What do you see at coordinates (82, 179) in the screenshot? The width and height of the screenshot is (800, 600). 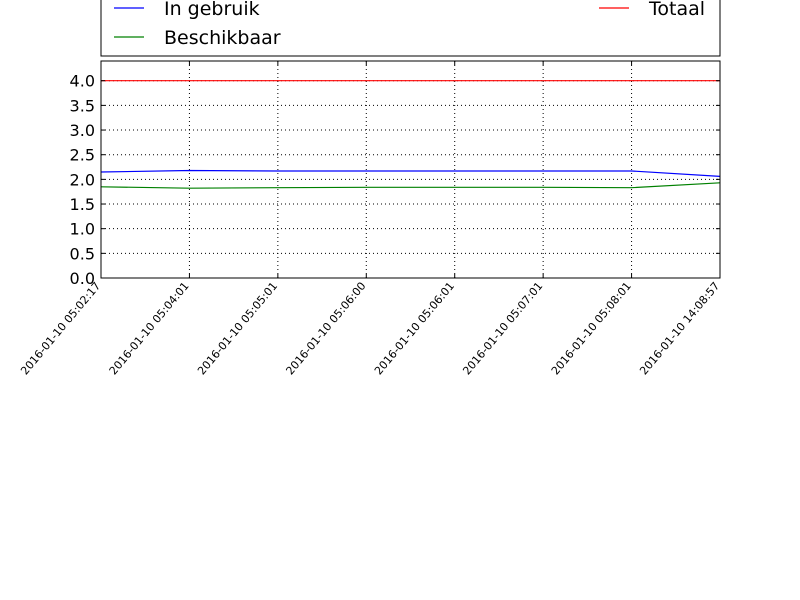 I see `y-tick-label: 2.0` at bounding box center [82, 179].